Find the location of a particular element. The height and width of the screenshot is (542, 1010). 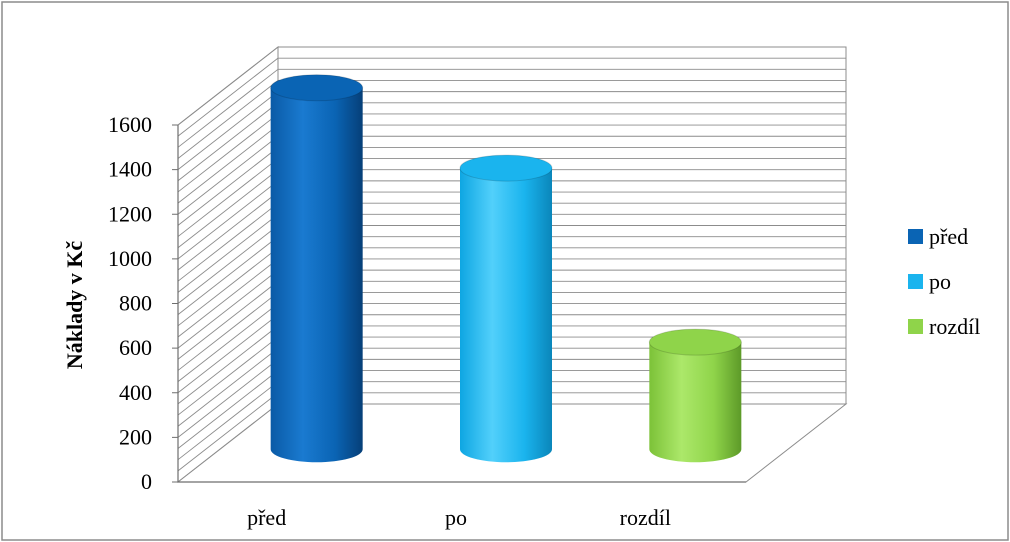

legend-item: rozdíl is located at coordinates (944, 326).